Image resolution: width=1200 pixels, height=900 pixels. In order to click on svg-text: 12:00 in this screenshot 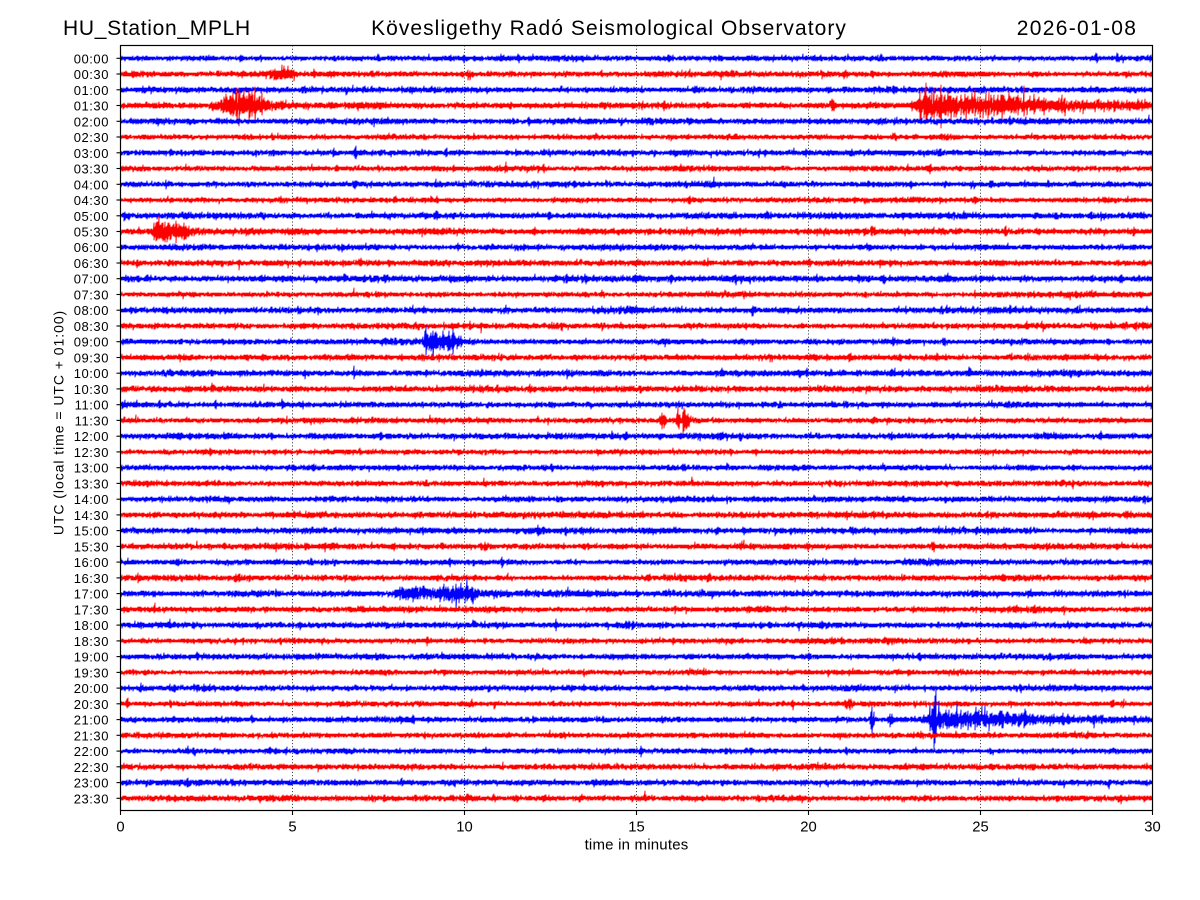, I will do `click(91, 436)`.